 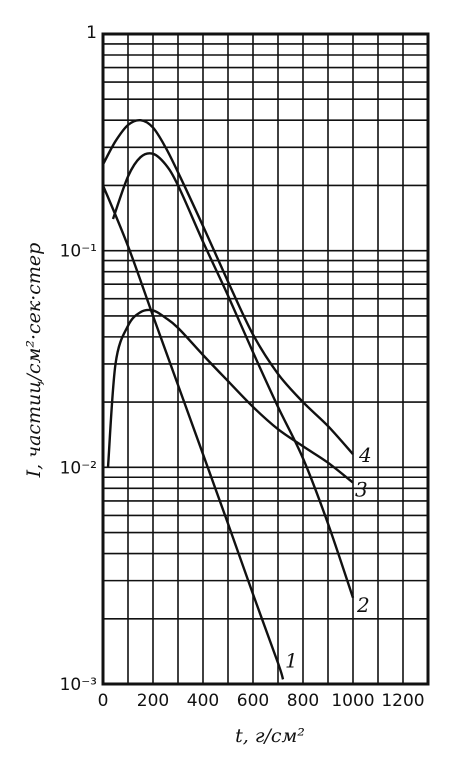 I want to click on x-tick-label: 200, so click(x=153, y=701).